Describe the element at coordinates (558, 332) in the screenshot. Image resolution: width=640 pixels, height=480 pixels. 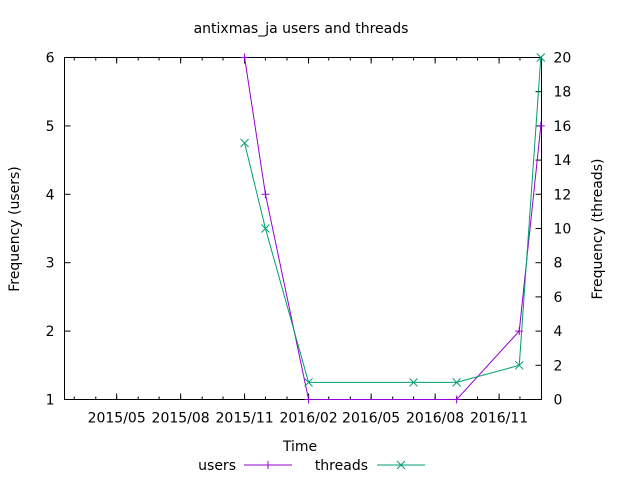
I see `y2-tick-label: 4` at that location.